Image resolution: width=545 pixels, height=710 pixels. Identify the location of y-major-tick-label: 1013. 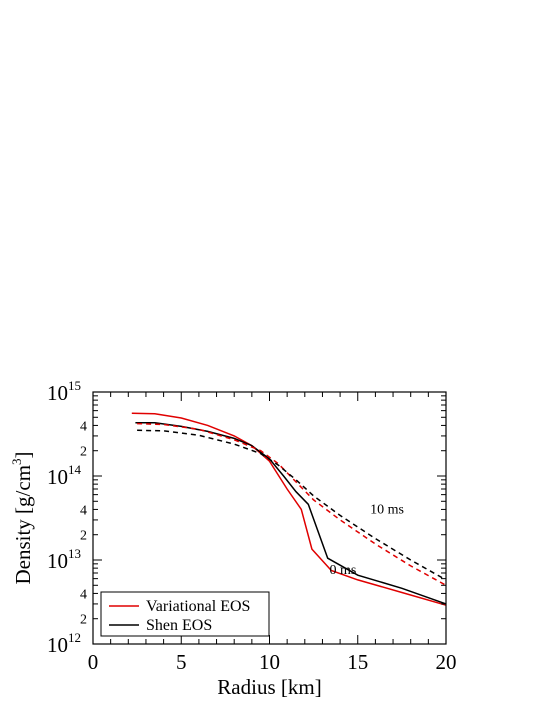
(64, 559).